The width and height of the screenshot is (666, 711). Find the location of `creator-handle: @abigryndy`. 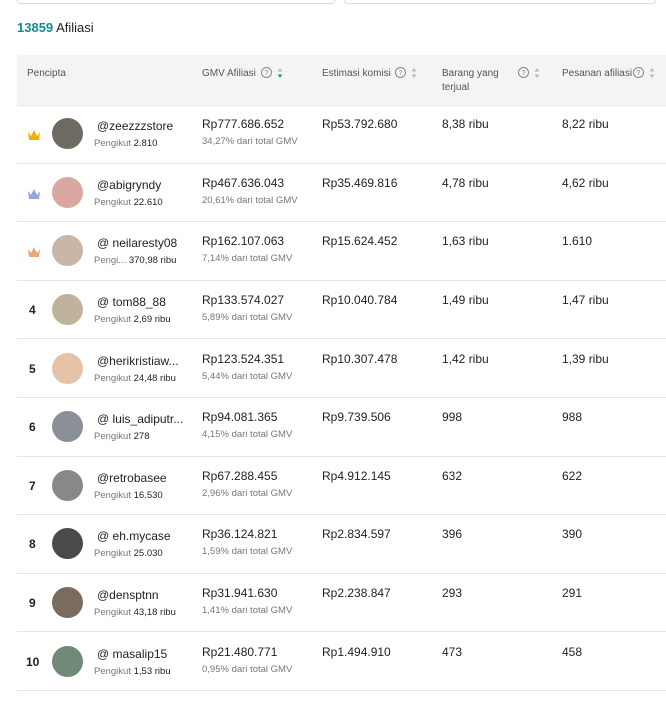

creator-handle: @abigryndy is located at coordinates (129, 184).